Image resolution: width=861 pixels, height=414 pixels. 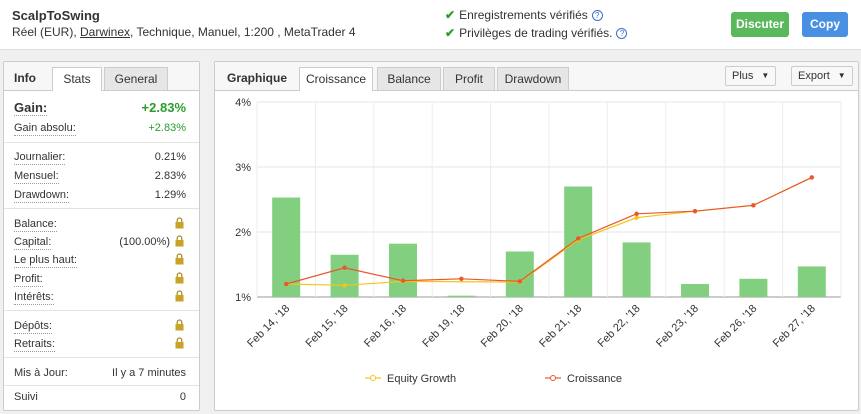 What do you see at coordinates (760, 24) in the screenshot?
I see `discuss-button: Discuter` at bounding box center [760, 24].